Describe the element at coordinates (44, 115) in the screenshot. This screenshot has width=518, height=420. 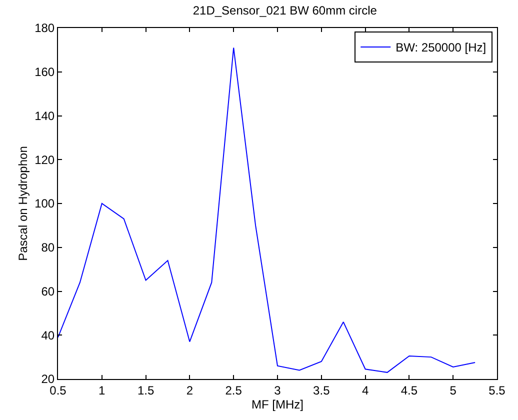
I see `y-tick-label: 140` at that location.